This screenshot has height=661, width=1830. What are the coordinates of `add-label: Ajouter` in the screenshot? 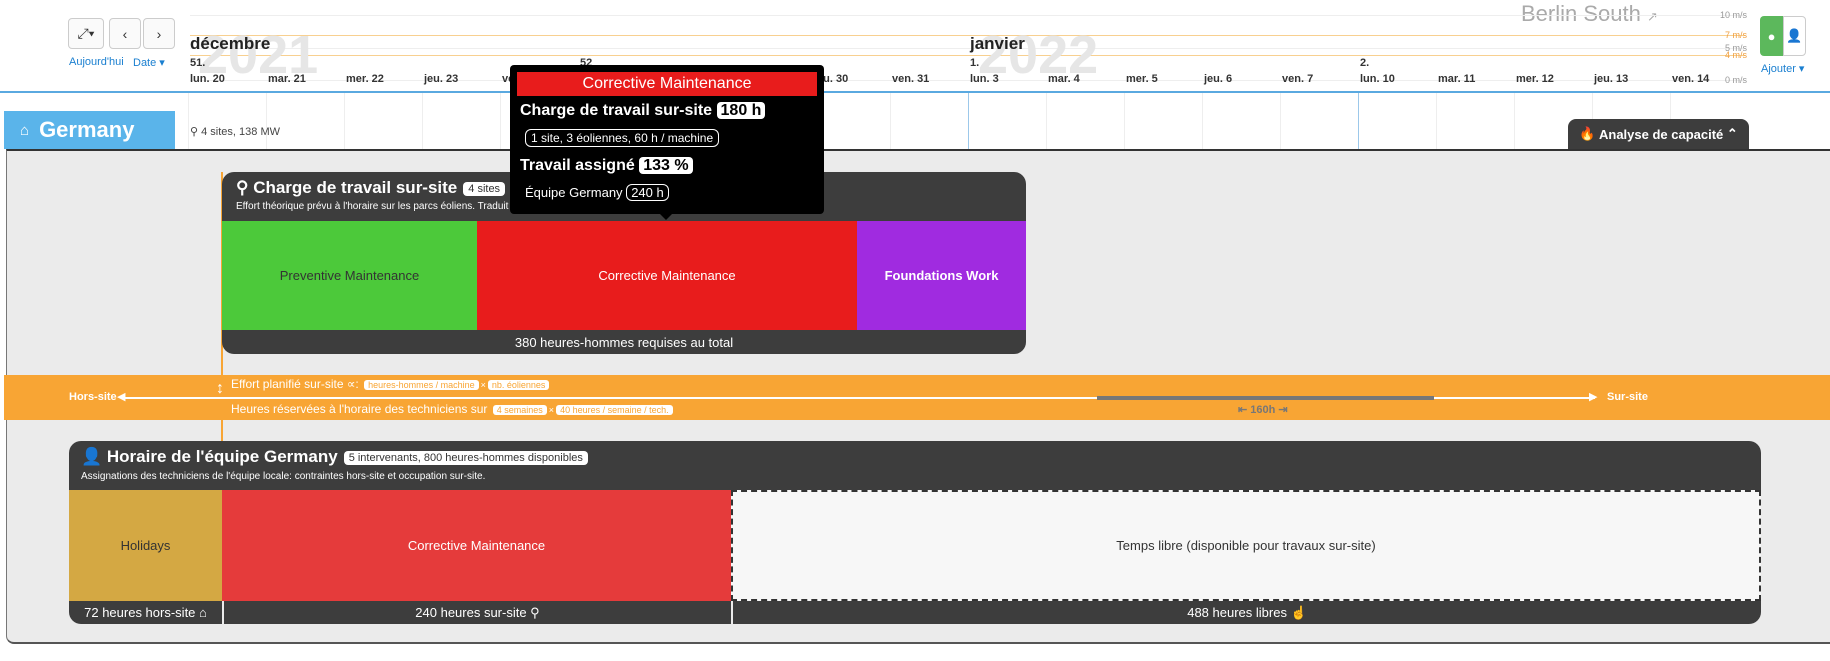 It's located at (1778, 69).